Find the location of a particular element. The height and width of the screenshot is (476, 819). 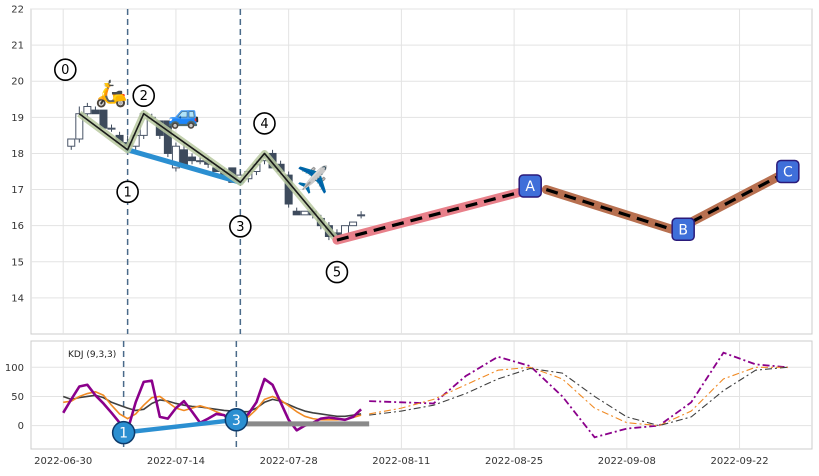

price-y-tick-label: 19 is located at coordinates (17, 118).